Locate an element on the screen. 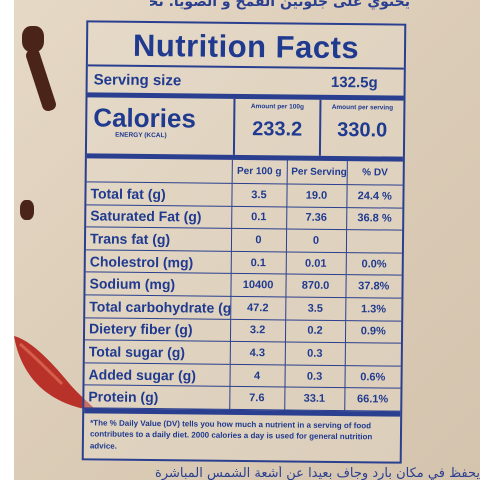 The width and height of the screenshot is (480, 480). calories-sublabel: ENERGY (KCAL) is located at coordinates (141, 135).